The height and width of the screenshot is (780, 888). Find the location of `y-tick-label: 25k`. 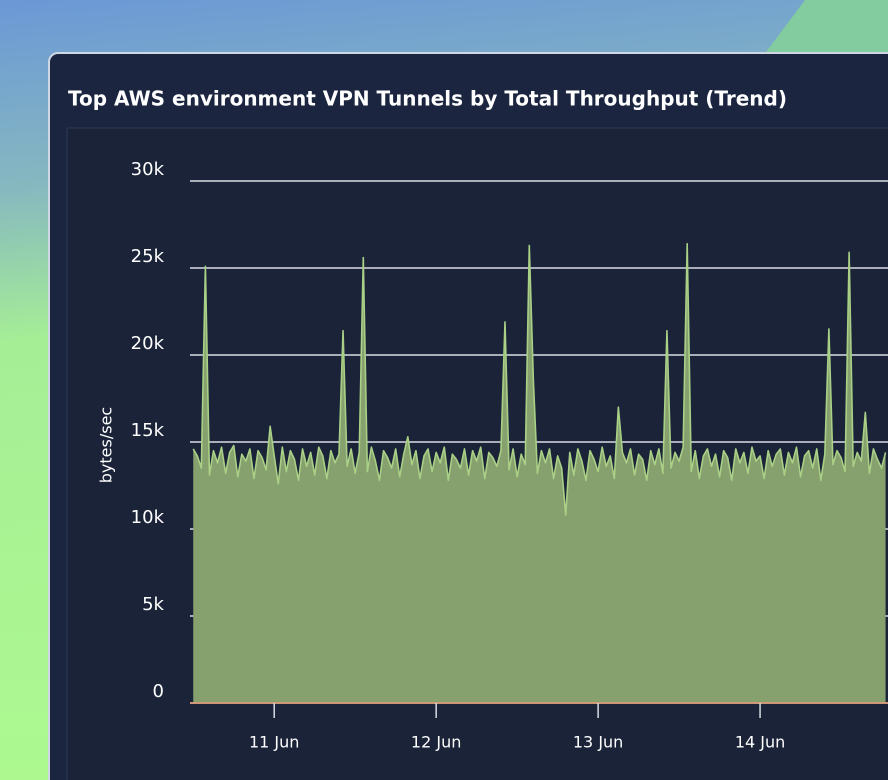

y-tick-label: 25k is located at coordinates (148, 256).